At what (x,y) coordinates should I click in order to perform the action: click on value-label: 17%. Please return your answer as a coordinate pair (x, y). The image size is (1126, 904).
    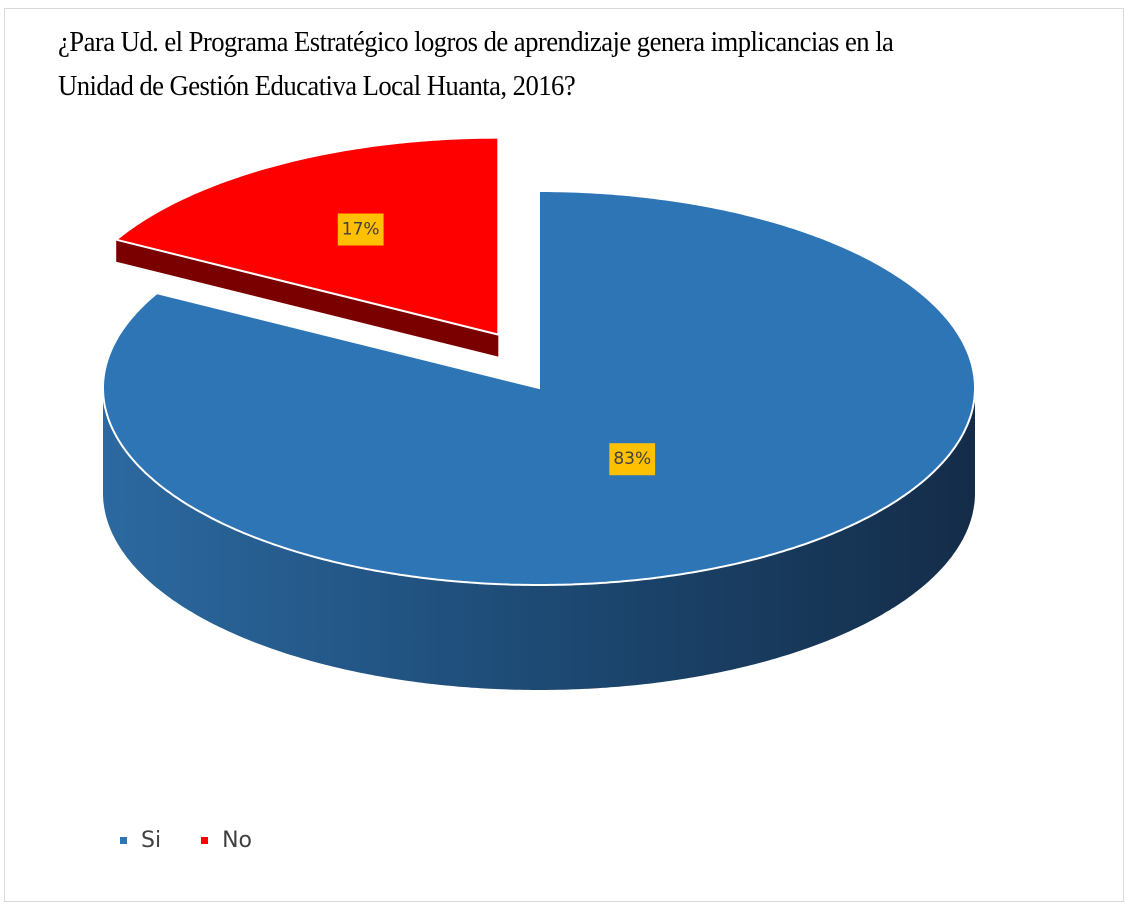
    Looking at the image, I should click on (361, 230).